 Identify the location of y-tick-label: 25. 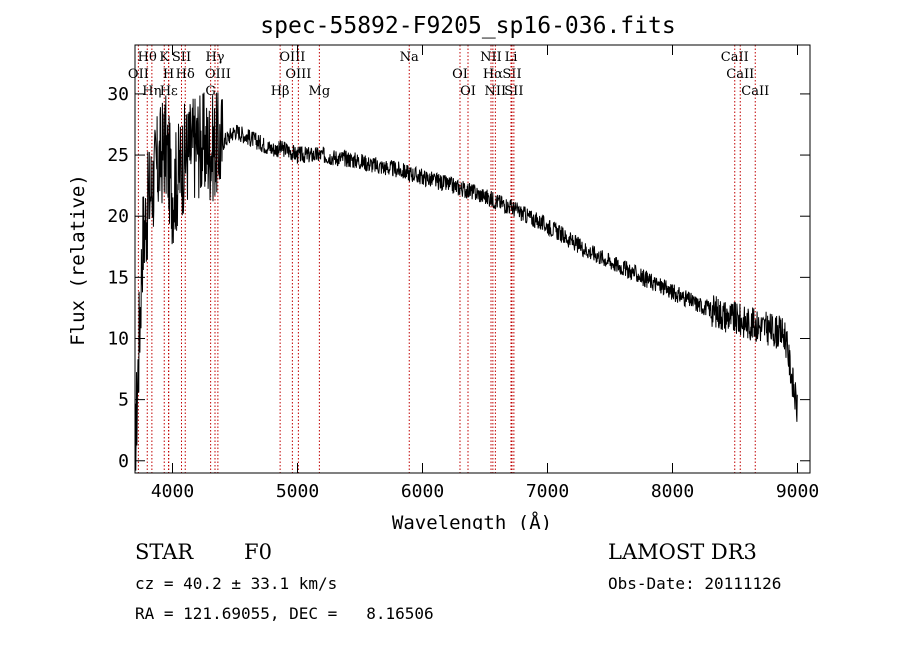
(118, 155).